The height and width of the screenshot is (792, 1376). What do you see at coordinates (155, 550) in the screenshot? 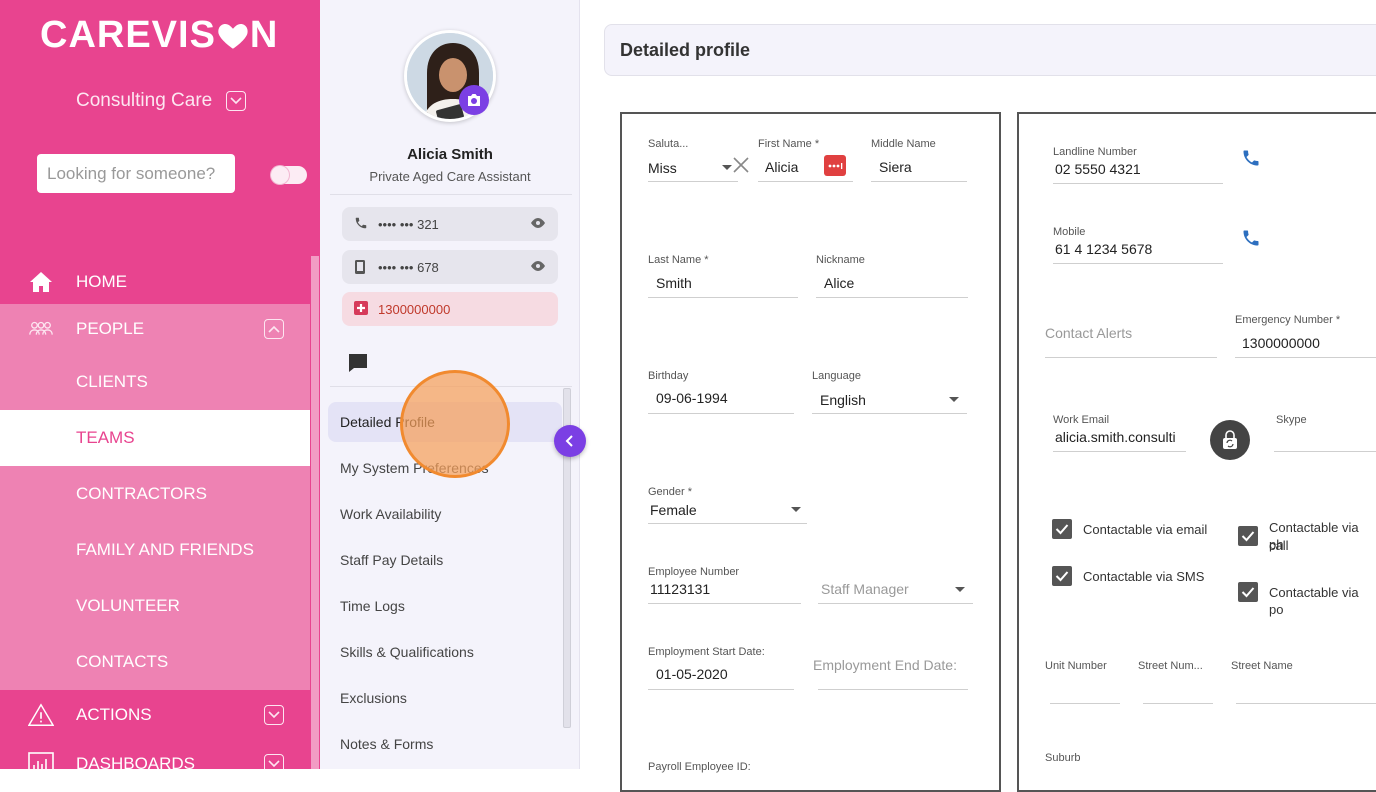
I see `nav-family-and-friends: FAMILY AND FRIENDS` at bounding box center [155, 550].